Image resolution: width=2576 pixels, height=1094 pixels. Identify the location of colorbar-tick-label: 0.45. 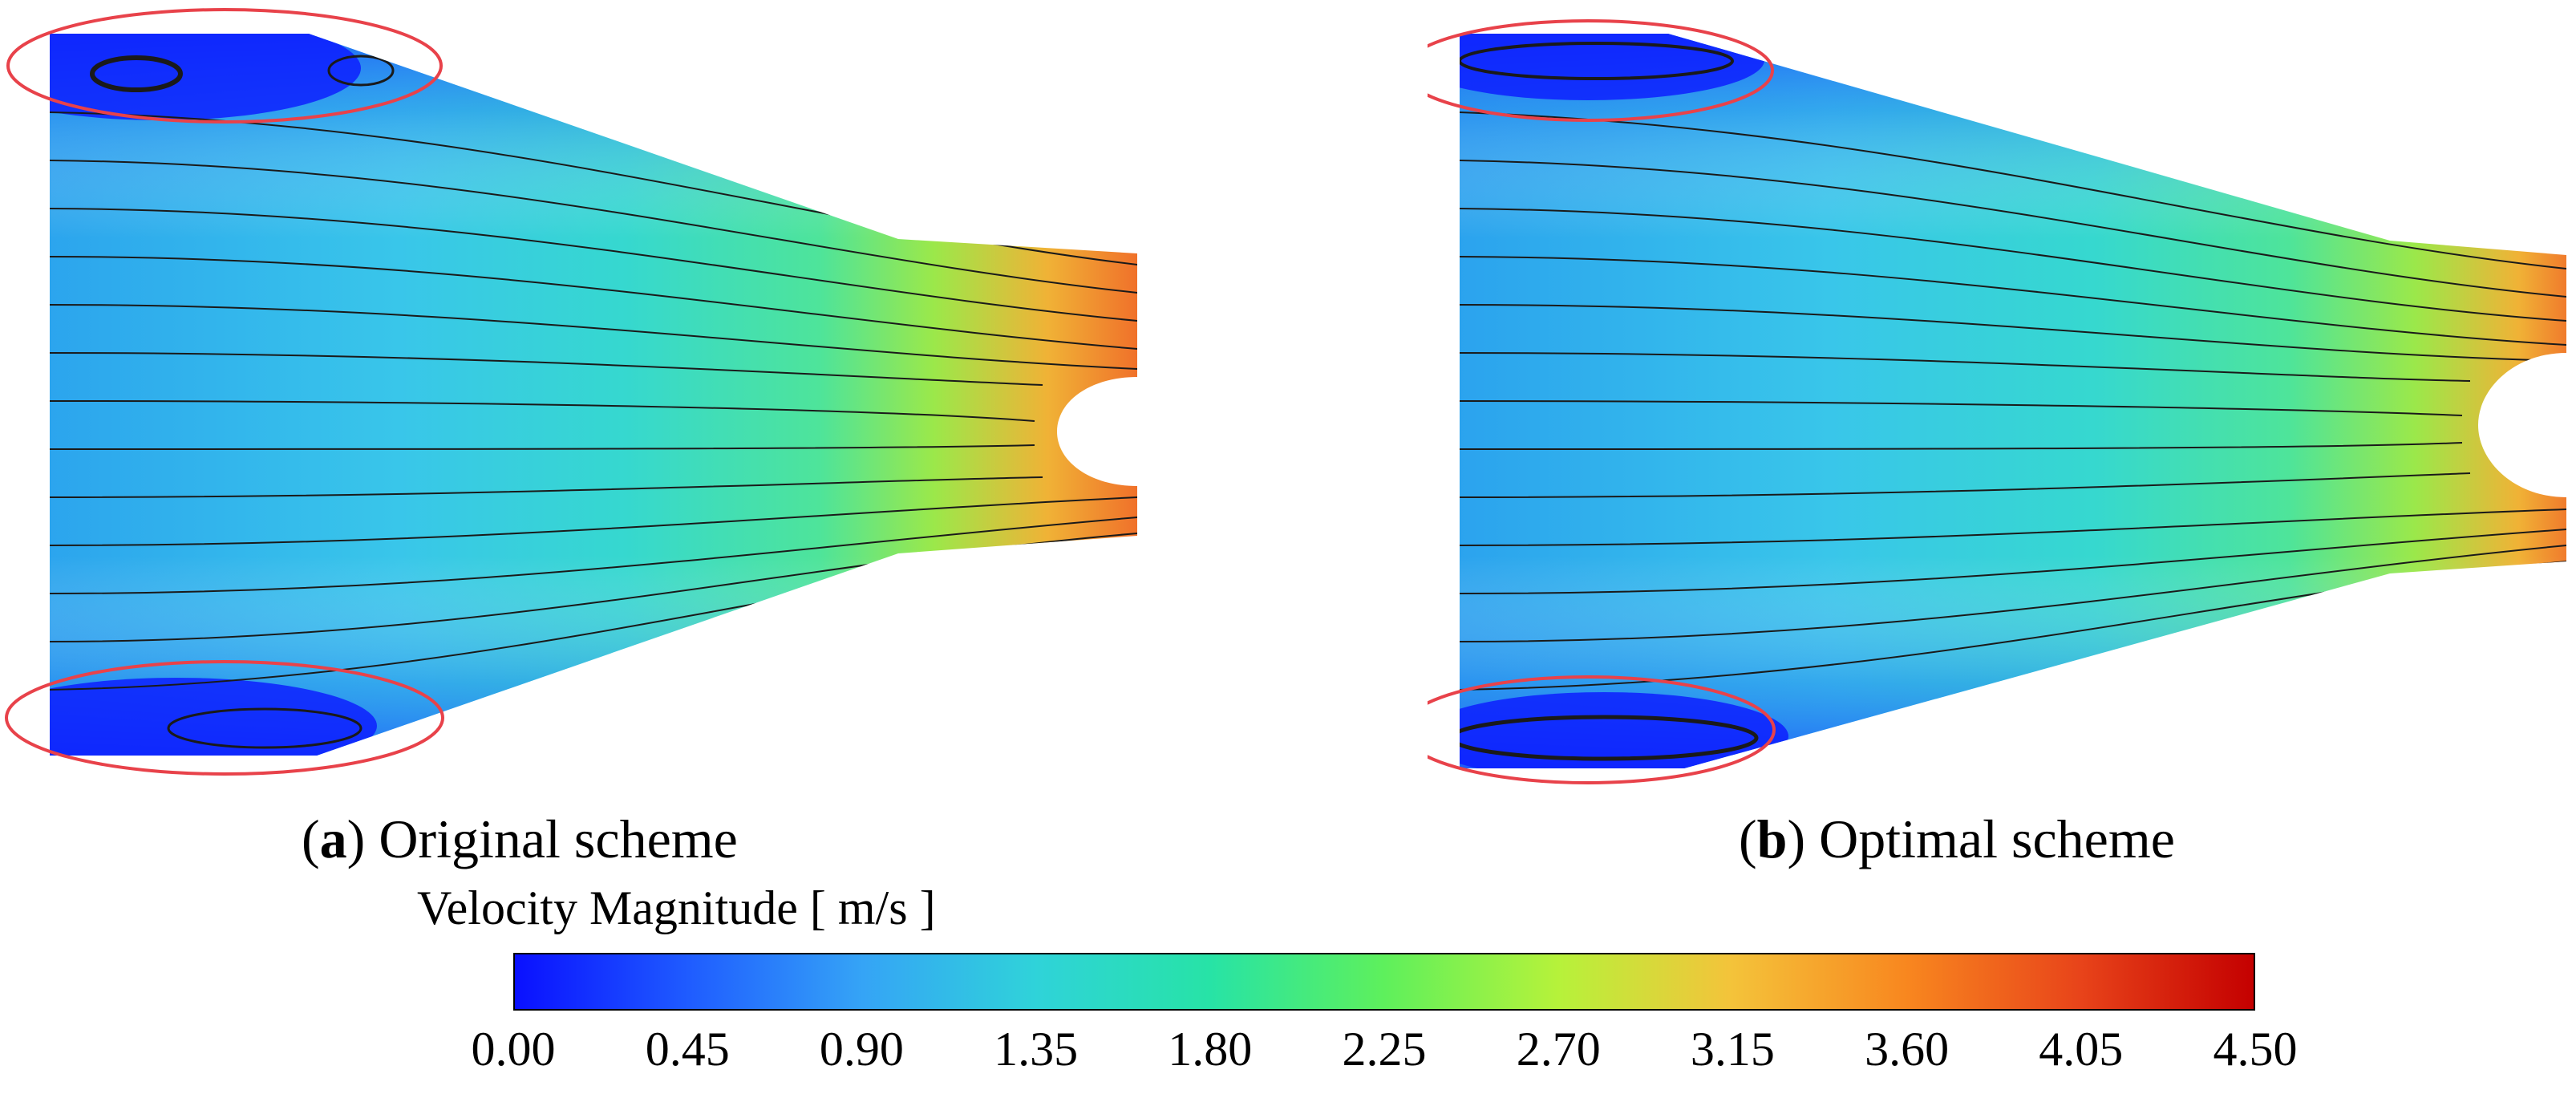
(687, 1049).